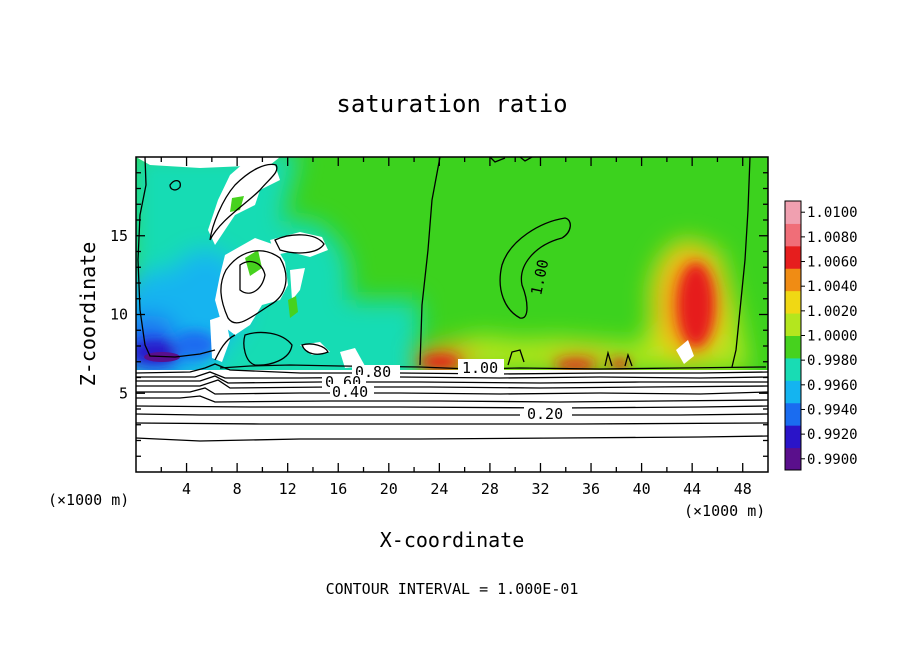 The image size is (904, 654). I want to click on colorbar-label: 0.9940, so click(832, 410).